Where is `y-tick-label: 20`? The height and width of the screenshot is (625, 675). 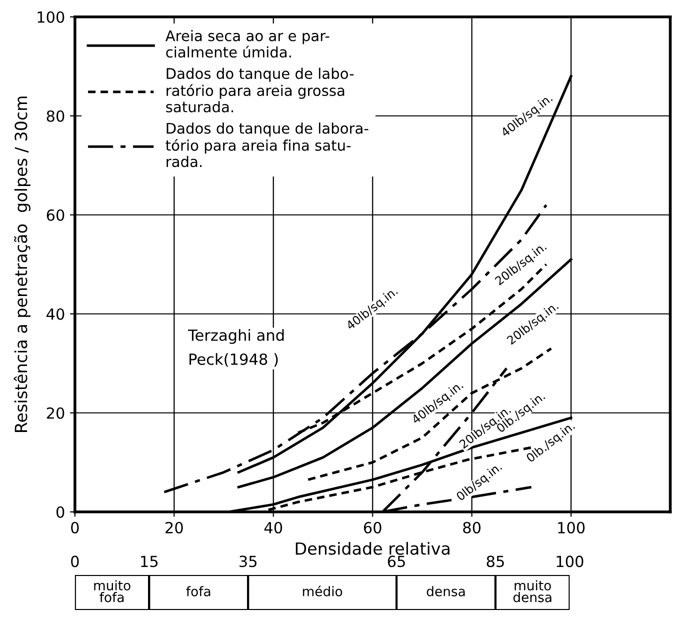
y-tick-label: 20 is located at coordinates (55, 413).